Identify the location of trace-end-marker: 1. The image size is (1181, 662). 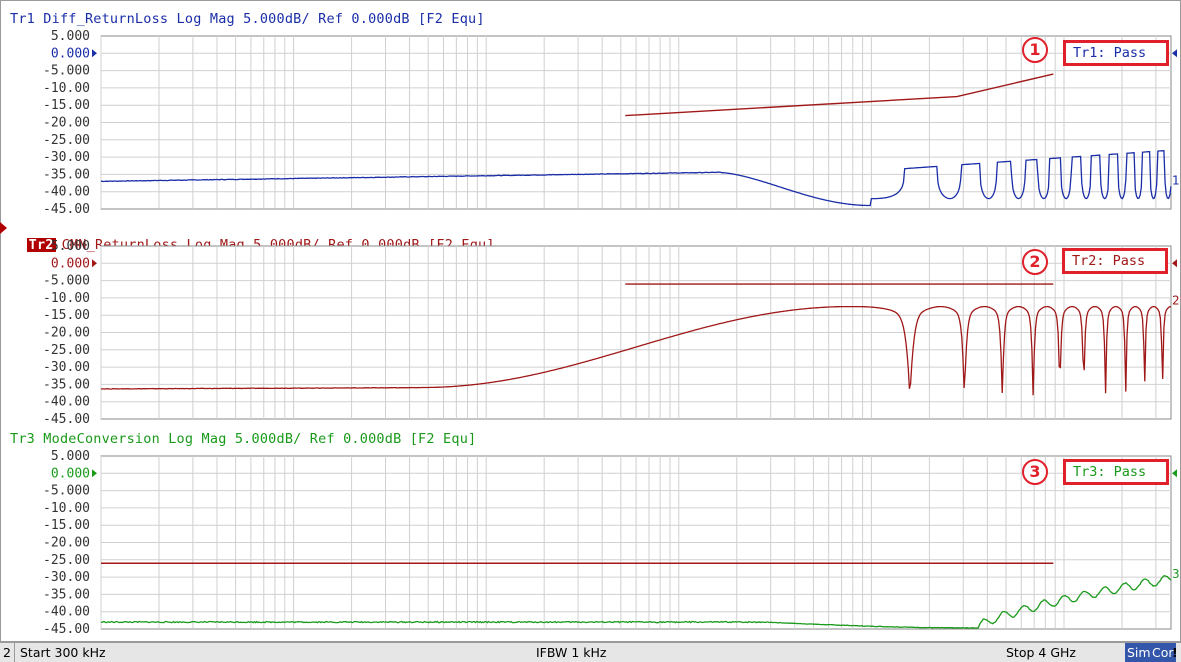
(1176, 180).